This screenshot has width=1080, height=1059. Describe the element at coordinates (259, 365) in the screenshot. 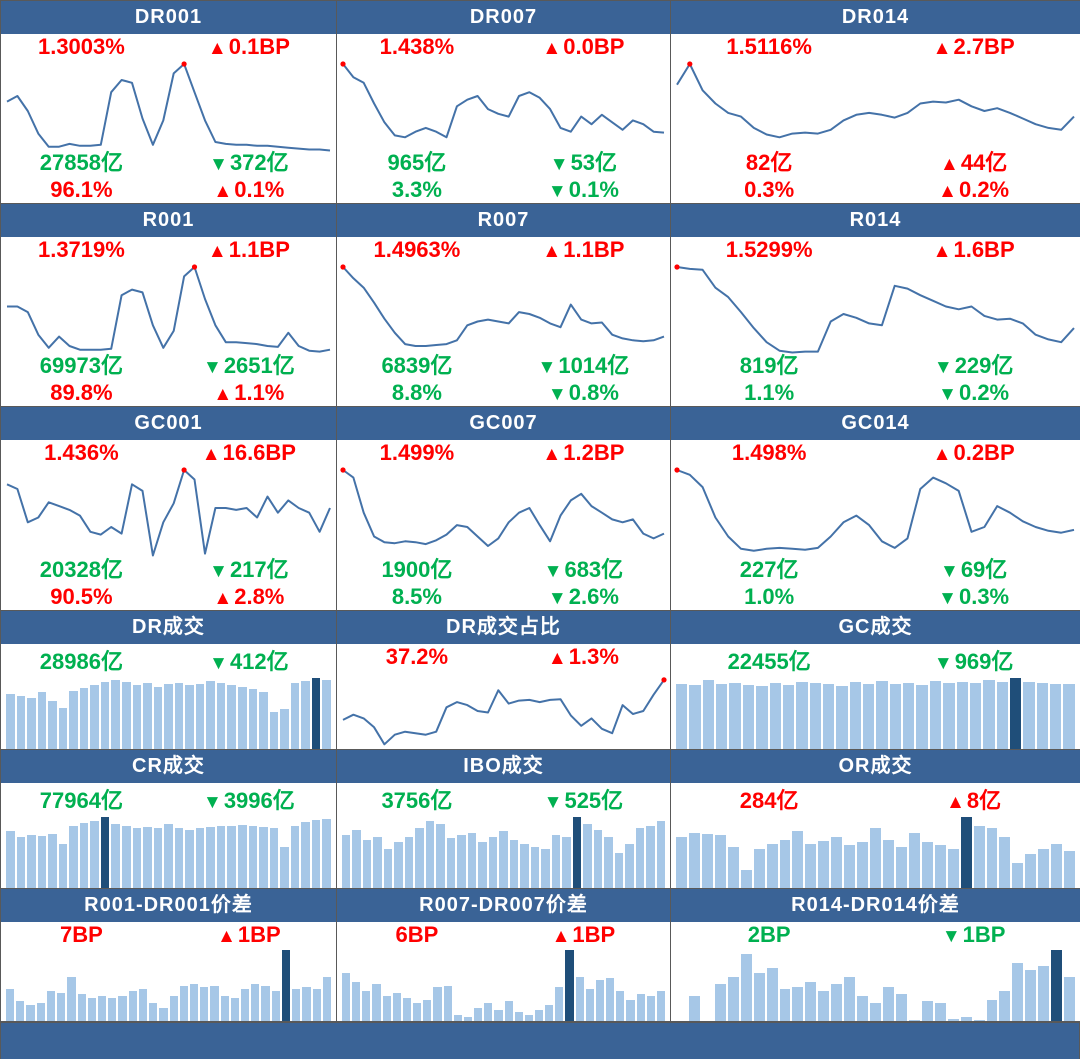

I see `stat-change-text: 2651亿` at that location.